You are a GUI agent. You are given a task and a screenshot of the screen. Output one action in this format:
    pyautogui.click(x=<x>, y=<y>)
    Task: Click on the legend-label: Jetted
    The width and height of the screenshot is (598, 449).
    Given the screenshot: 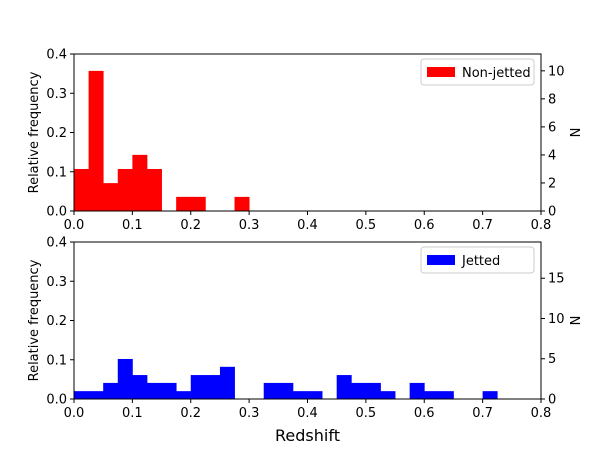 What is the action you would take?
    pyautogui.click(x=480, y=261)
    